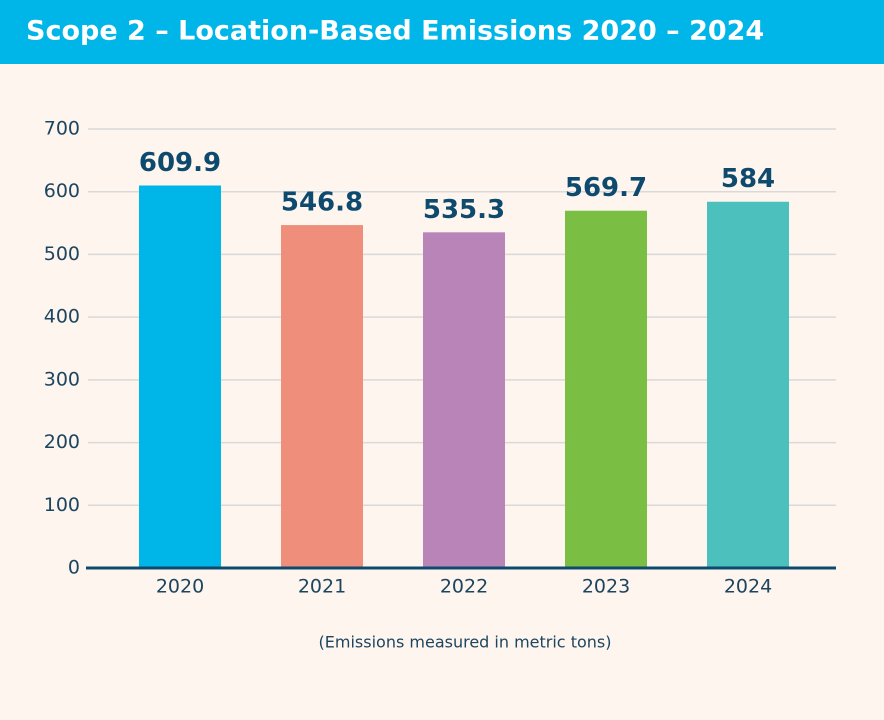 Image resolution: width=884 pixels, height=720 pixels. Describe the element at coordinates (464, 210) in the screenshot. I see `data-label: 535.3` at that location.